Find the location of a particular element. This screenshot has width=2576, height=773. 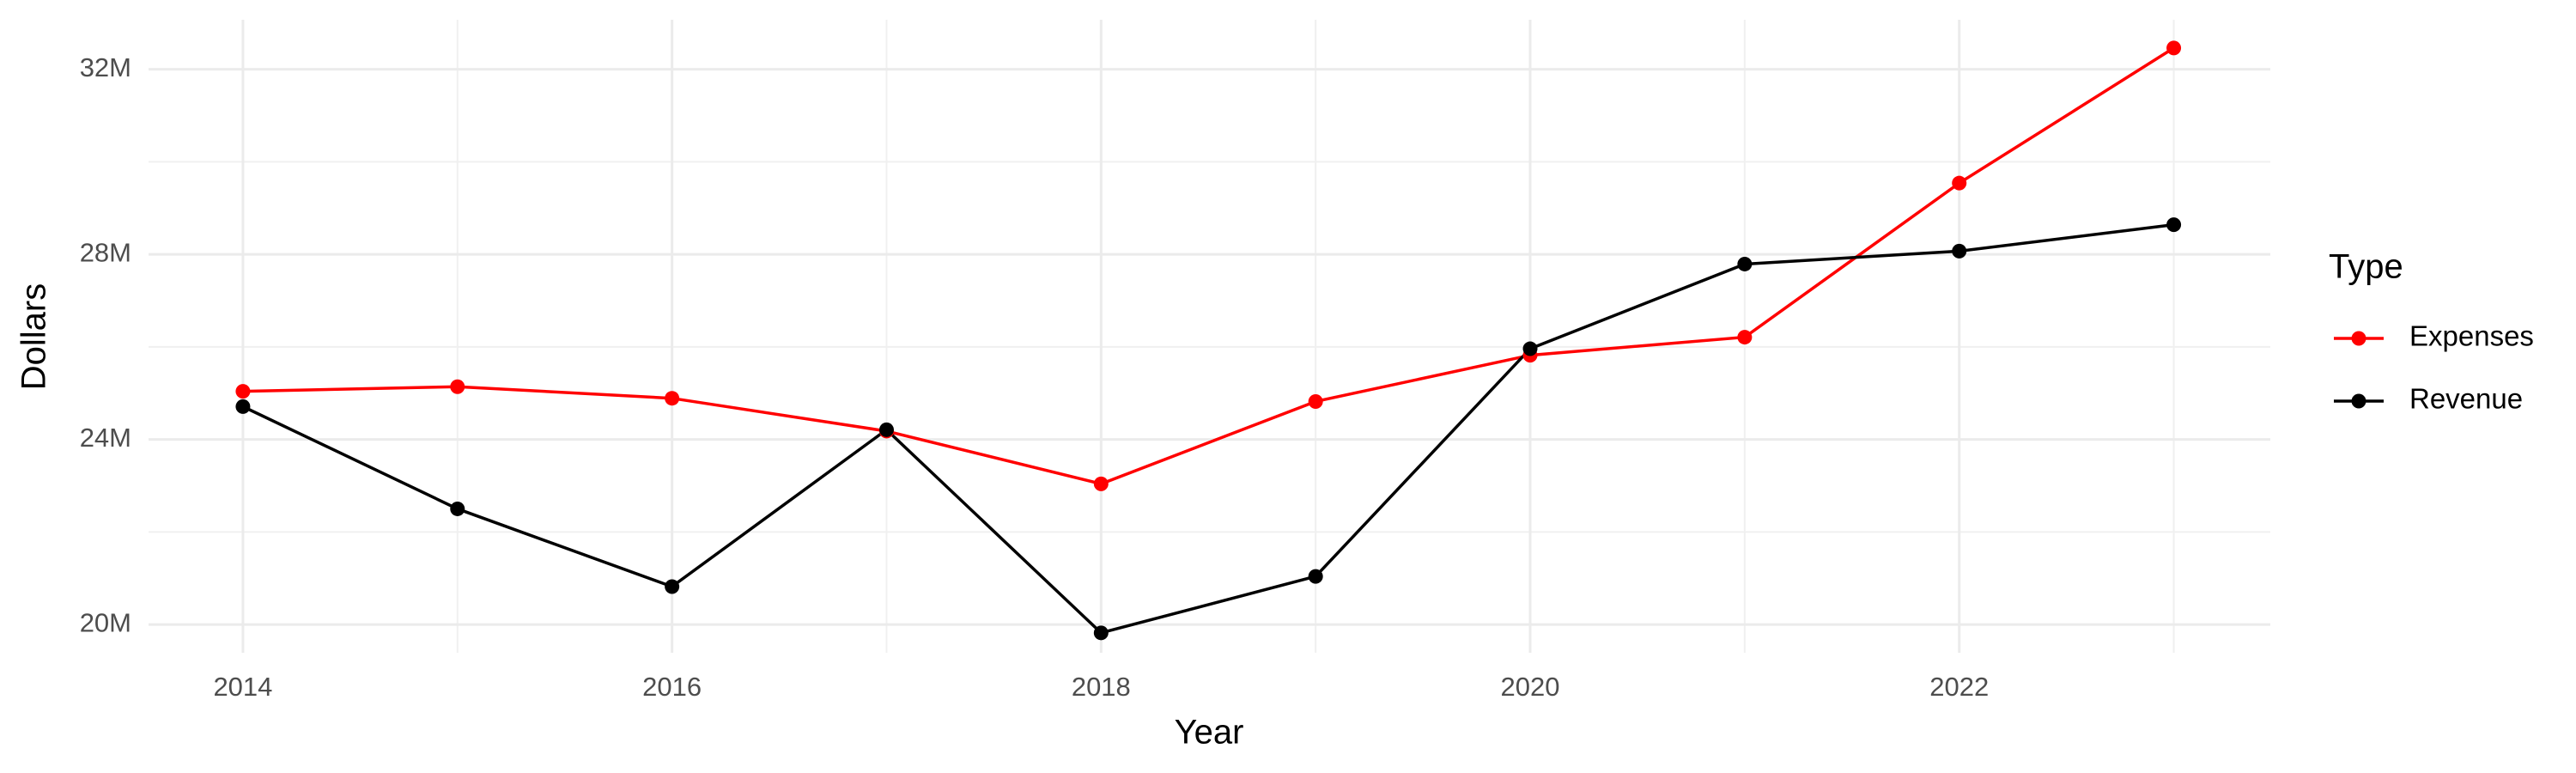

legend-label: Revenue is located at coordinates (2466, 399).